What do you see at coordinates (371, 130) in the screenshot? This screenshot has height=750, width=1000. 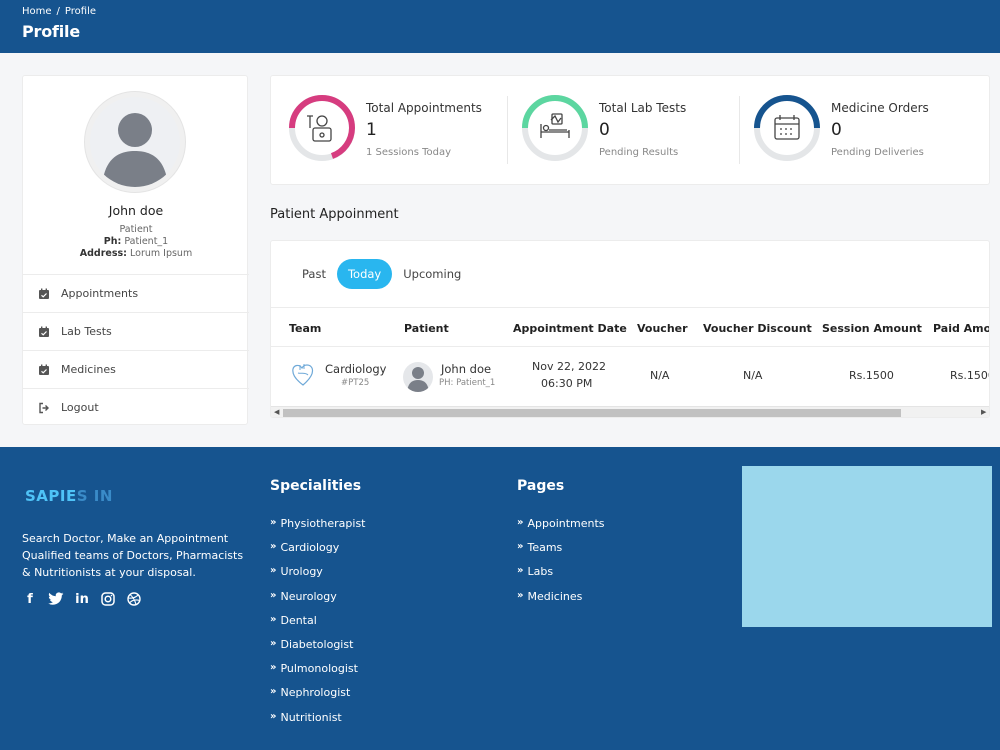 I see `stat-value: 1` at bounding box center [371, 130].